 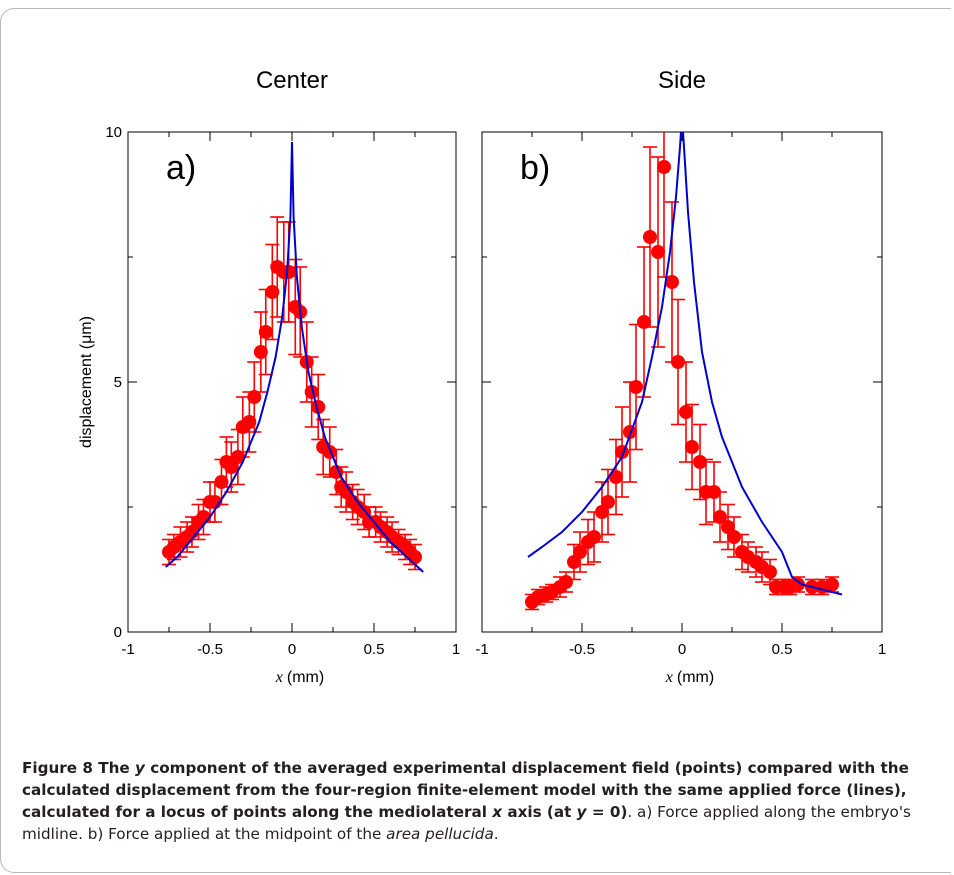 I want to click on plot-area, so click(x=293, y=357).